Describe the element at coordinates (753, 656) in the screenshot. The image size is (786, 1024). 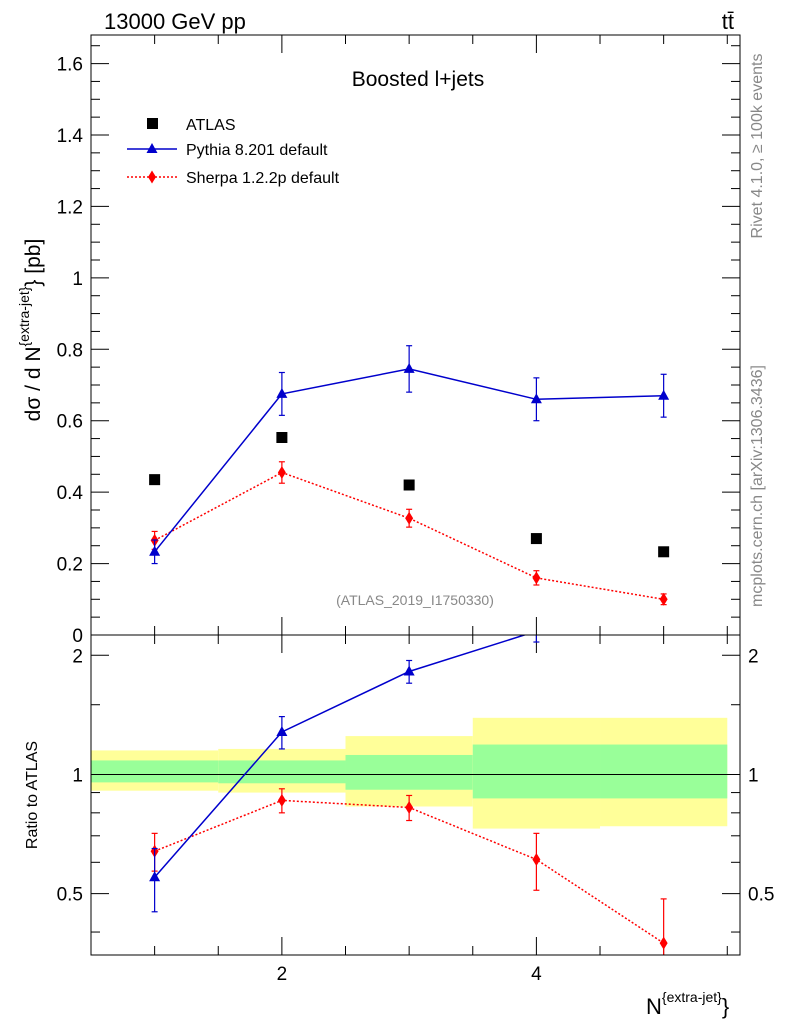
I see `ratio-y-tick-label-right: 2` at that location.